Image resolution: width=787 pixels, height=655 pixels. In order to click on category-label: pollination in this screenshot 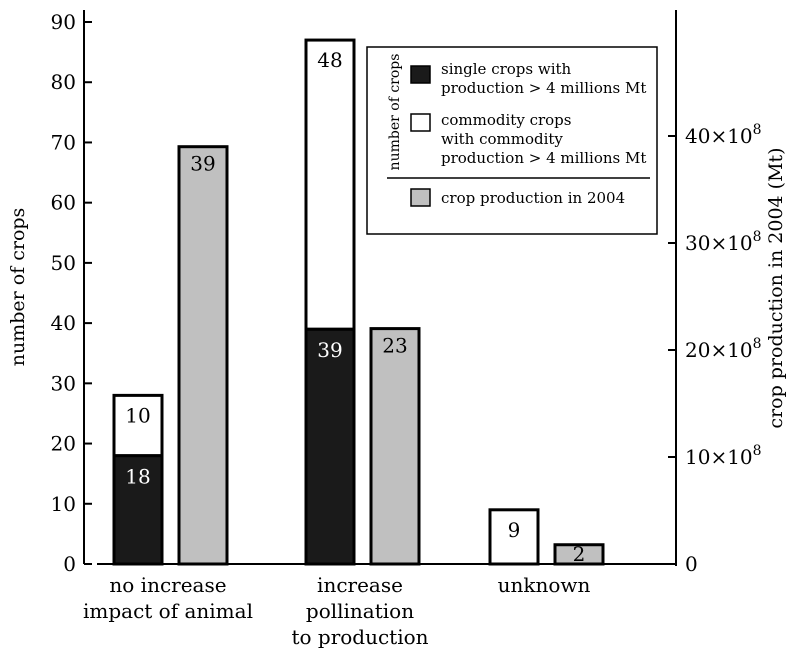, I will do `click(360, 611)`.